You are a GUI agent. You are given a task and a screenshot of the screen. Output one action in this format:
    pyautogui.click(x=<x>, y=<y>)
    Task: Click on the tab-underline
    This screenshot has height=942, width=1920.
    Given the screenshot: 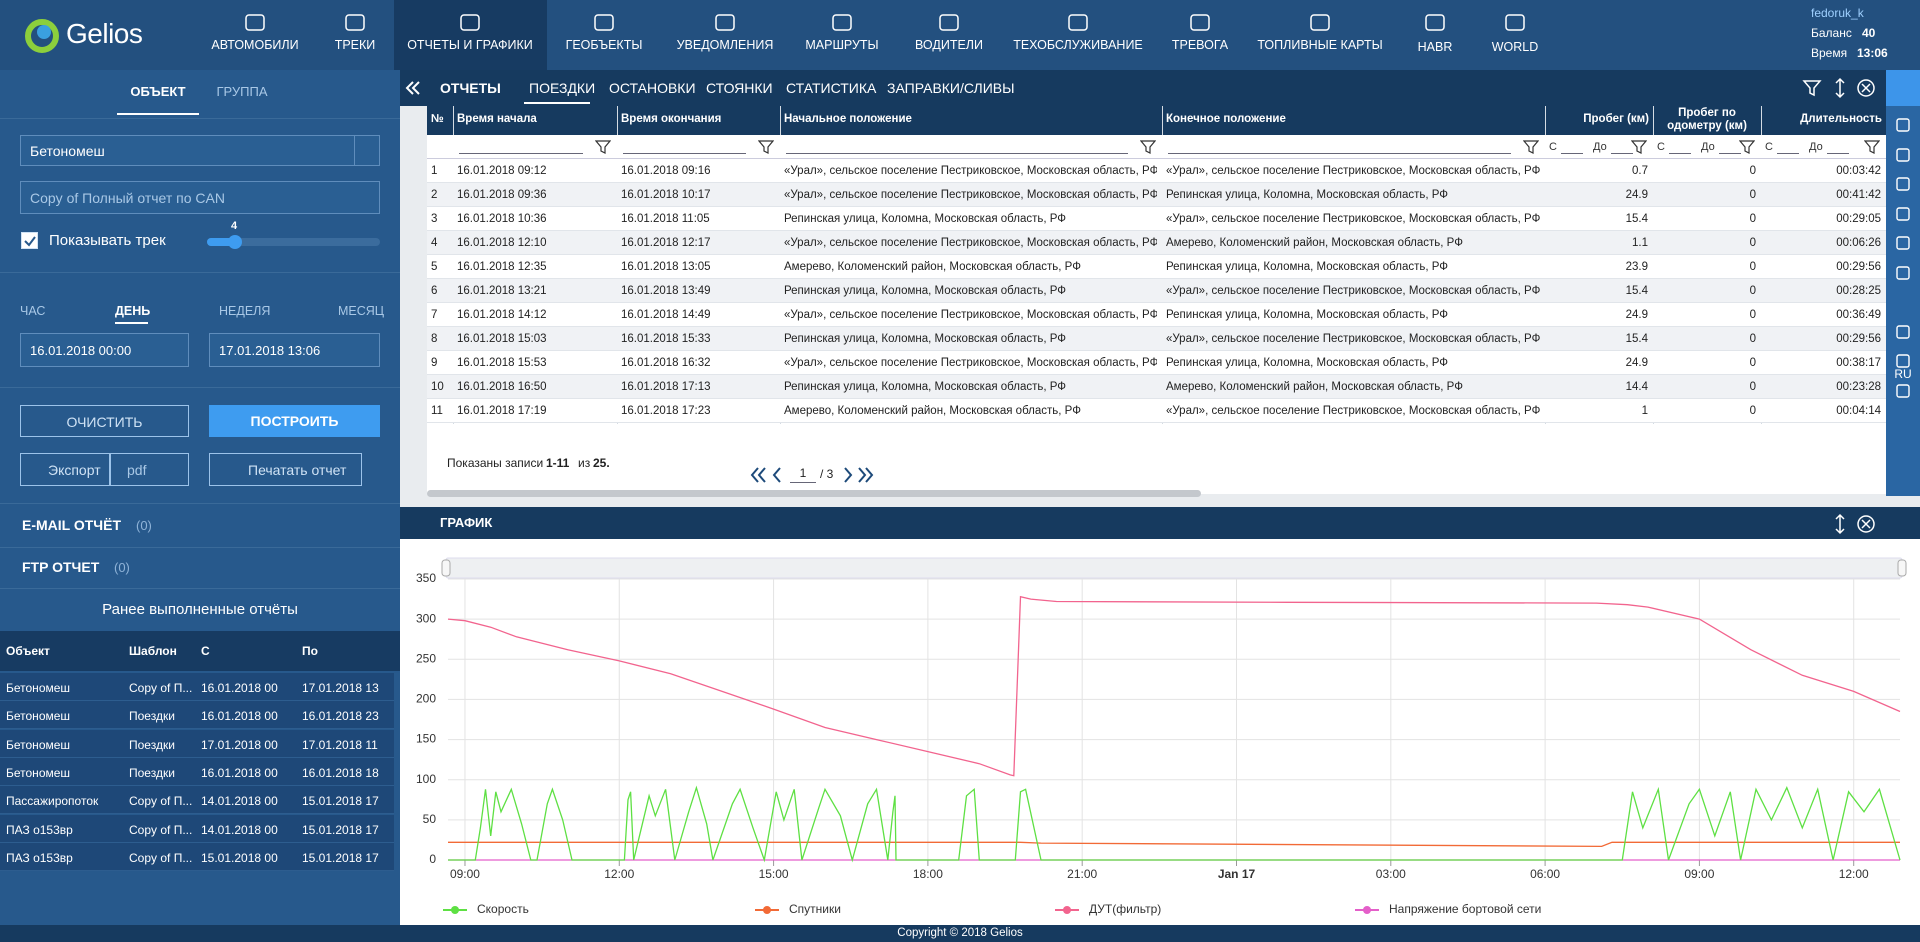 What is the action you would take?
    pyautogui.click(x=158, y=114)
    